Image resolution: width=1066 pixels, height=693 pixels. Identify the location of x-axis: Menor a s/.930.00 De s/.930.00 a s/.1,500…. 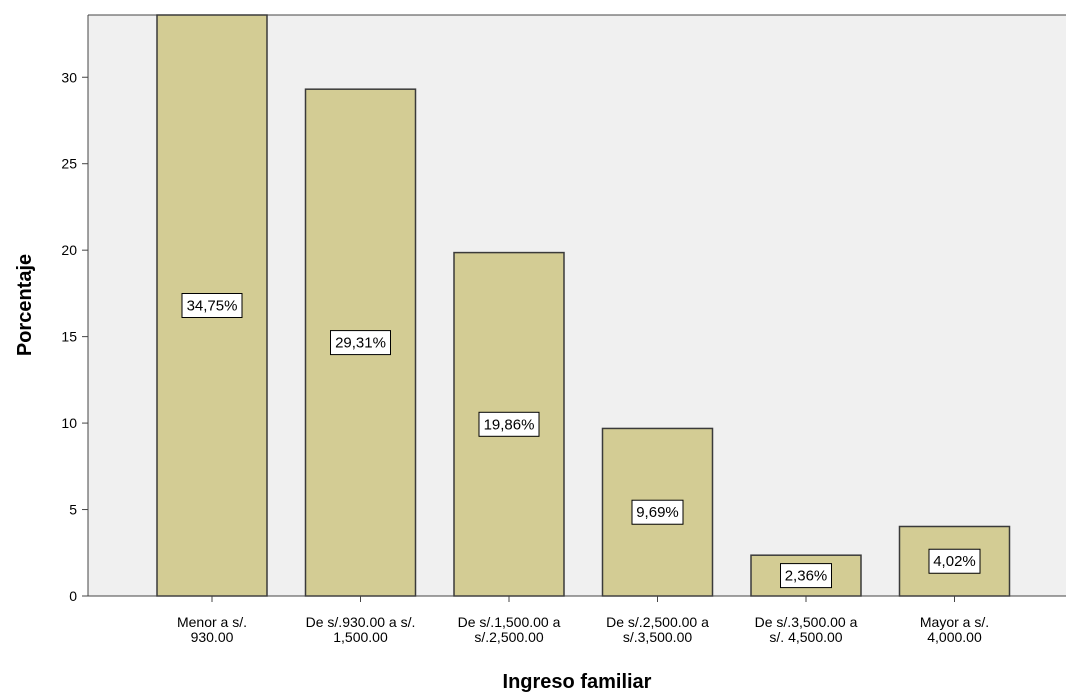
(577, 620).